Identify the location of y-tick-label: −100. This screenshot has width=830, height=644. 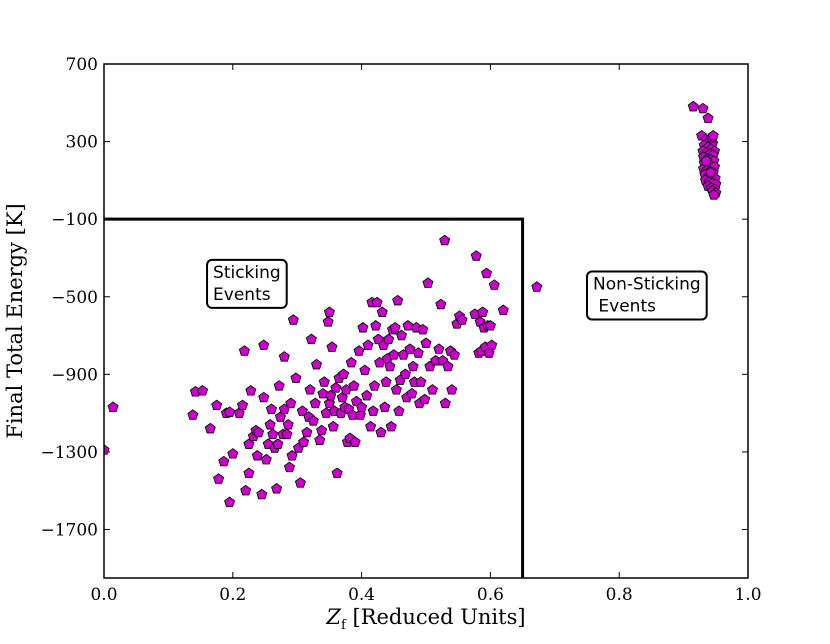
(74, 220).